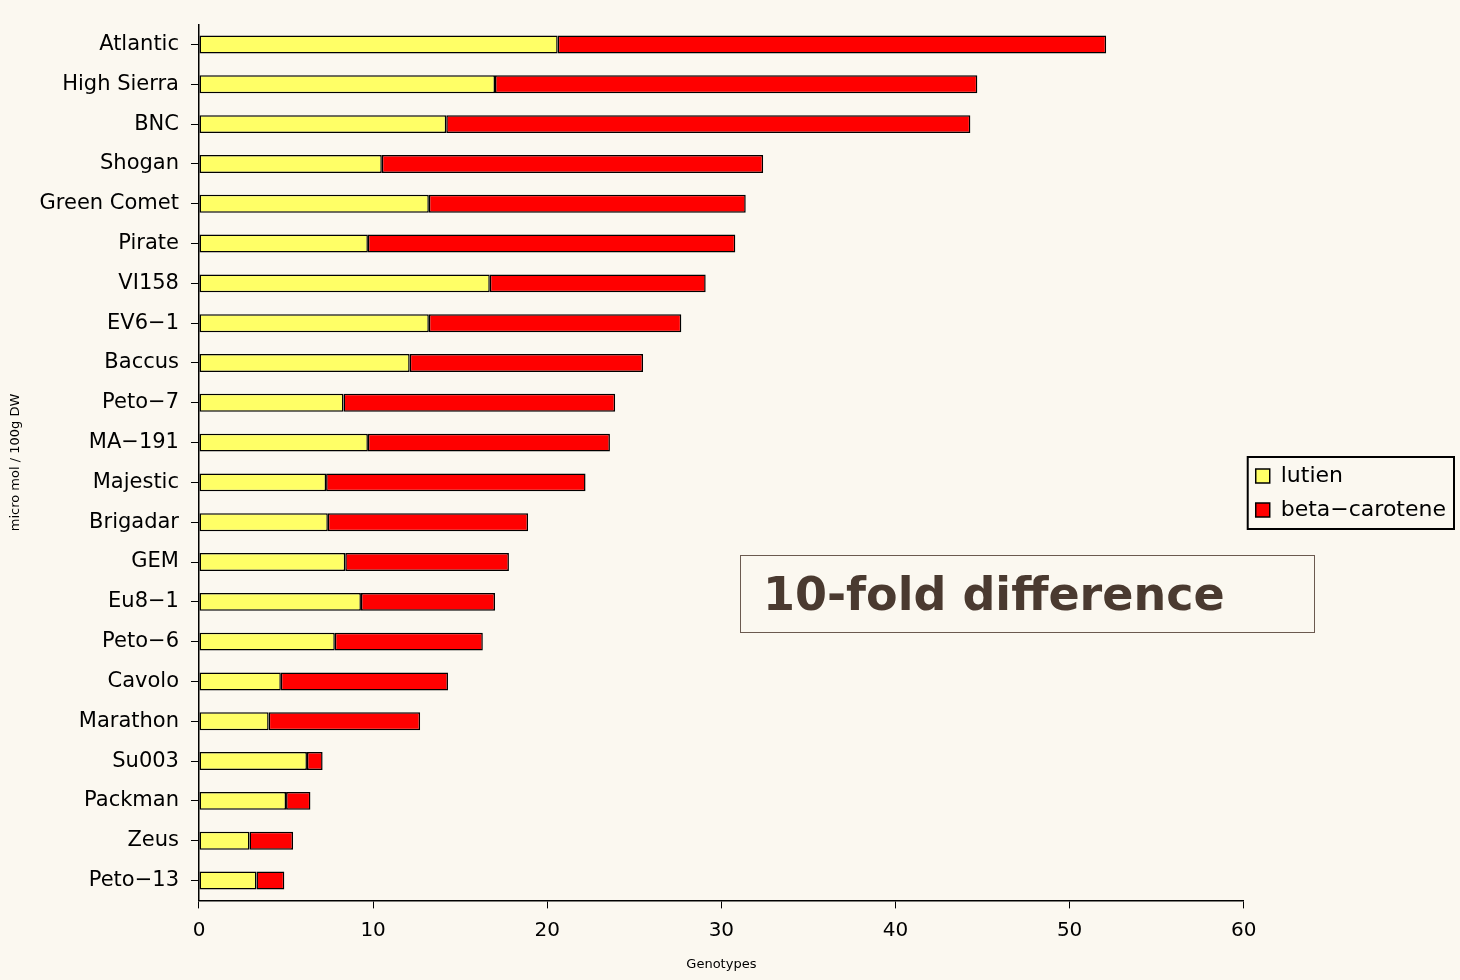  I want to click on y-tick-label: Packman, so click(131, 799).